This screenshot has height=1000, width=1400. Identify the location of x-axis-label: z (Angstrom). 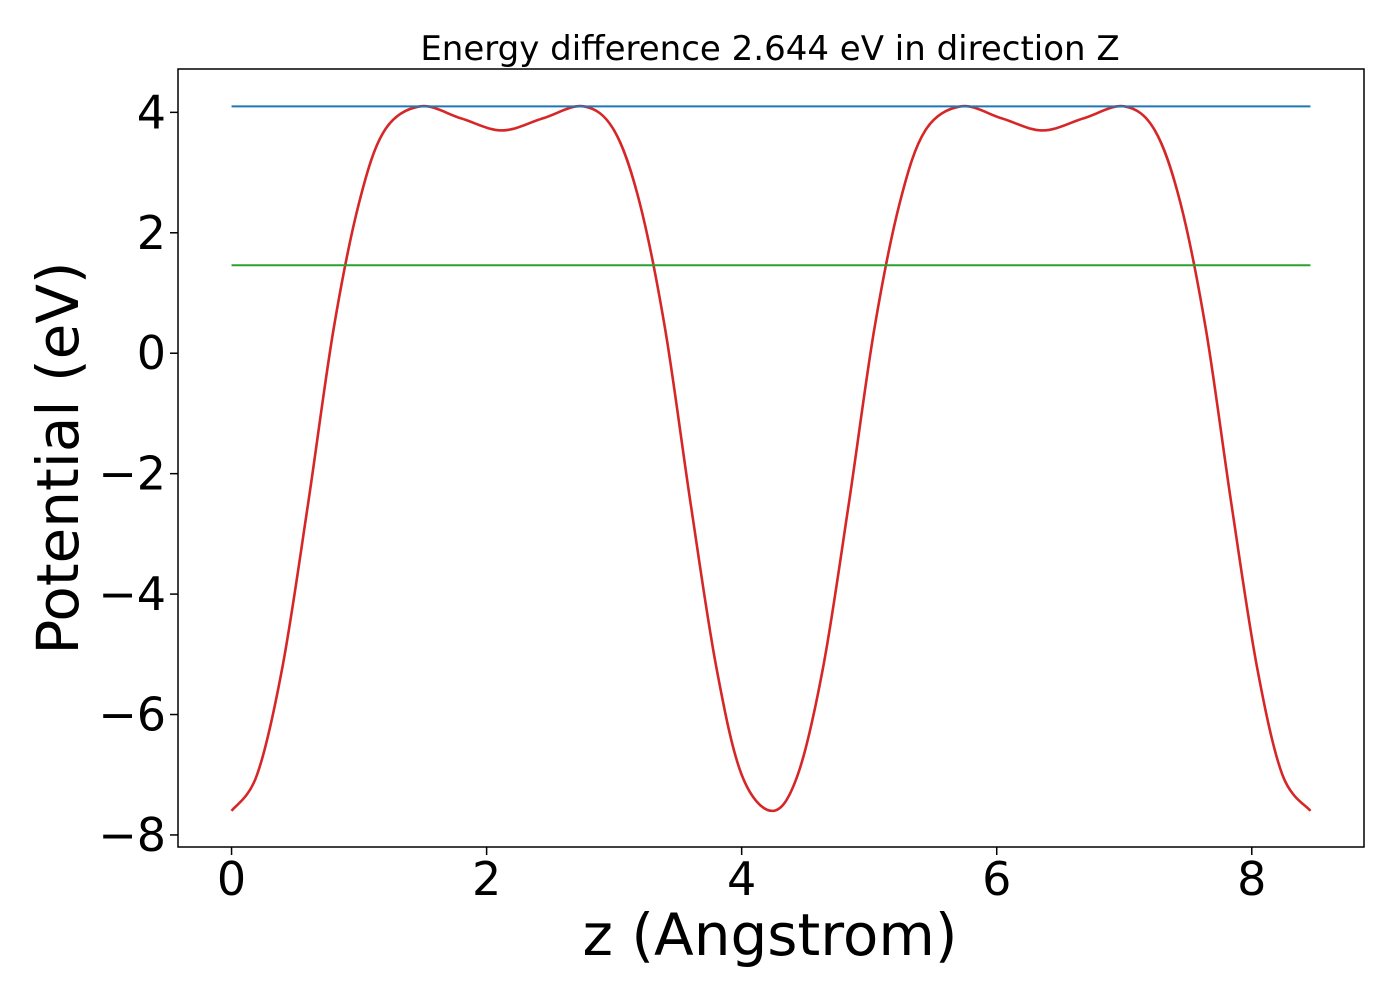
(770, 935).